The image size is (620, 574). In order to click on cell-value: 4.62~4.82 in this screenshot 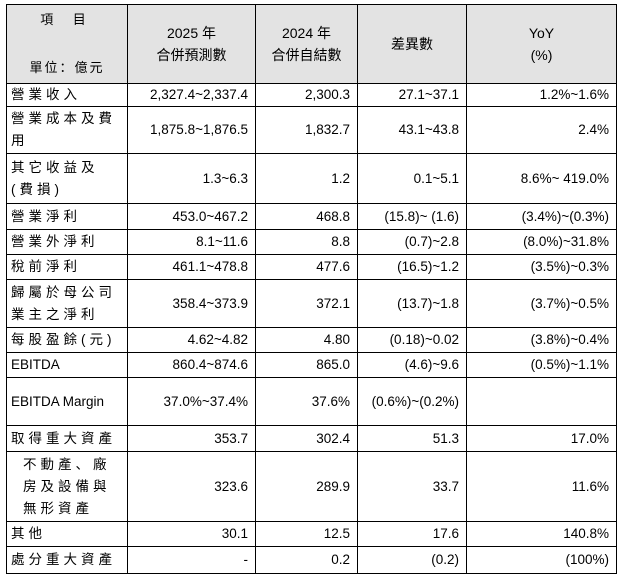, I will do `click(191, 340)`.